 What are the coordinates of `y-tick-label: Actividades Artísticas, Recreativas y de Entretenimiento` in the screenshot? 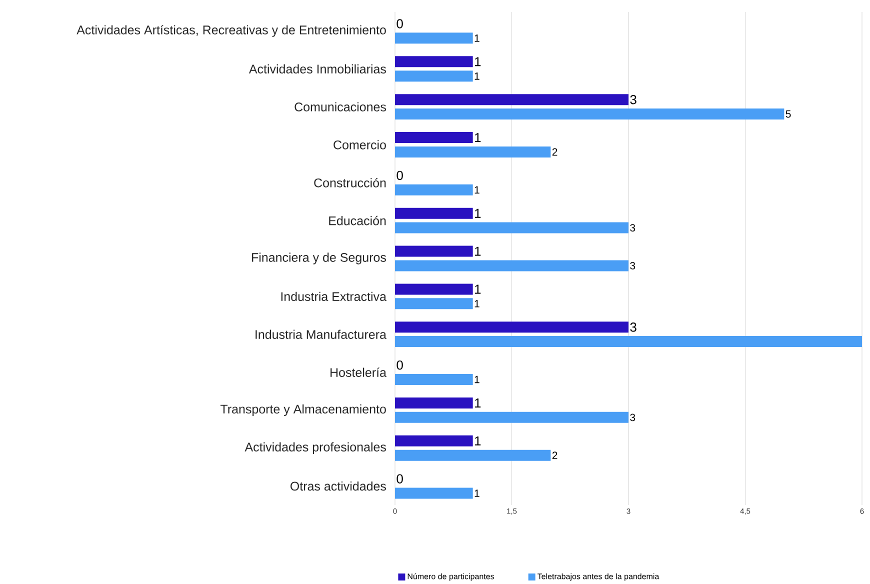 It's located at (231, 31).